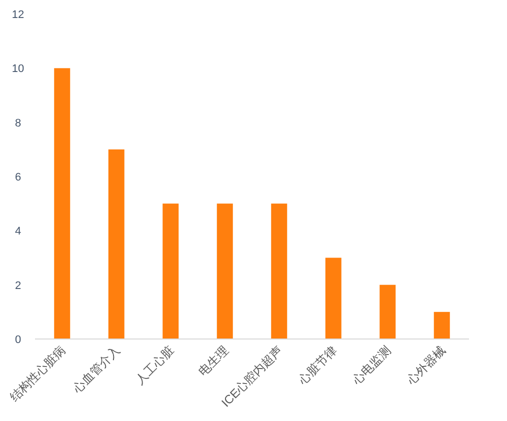  What do you see at coordinates (317, 365) in the screenshot?
I see `x-tick-label: 心脏节律` at bounding box center [317, 365].